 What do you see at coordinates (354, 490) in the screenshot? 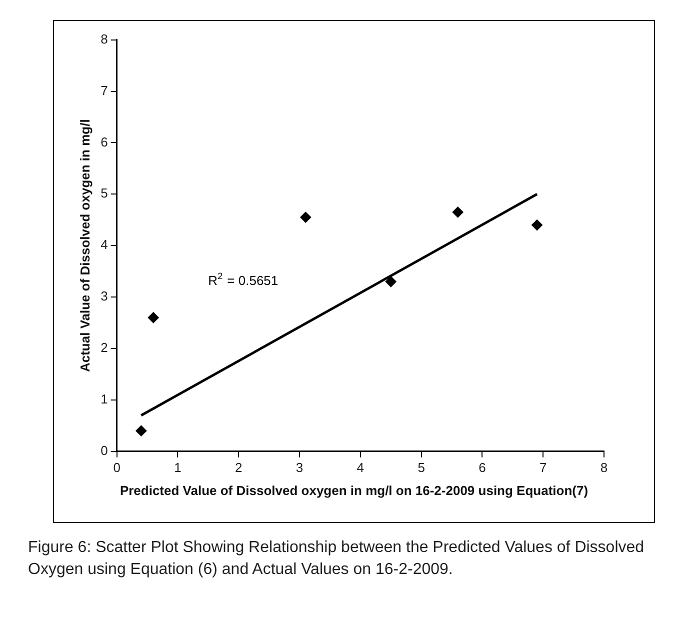
I see `x-axis-title: Predicted Value of Dissolved oxygen in mg/l on 16-2-2009 using Equation(7)` at bounding box center [354, 490].